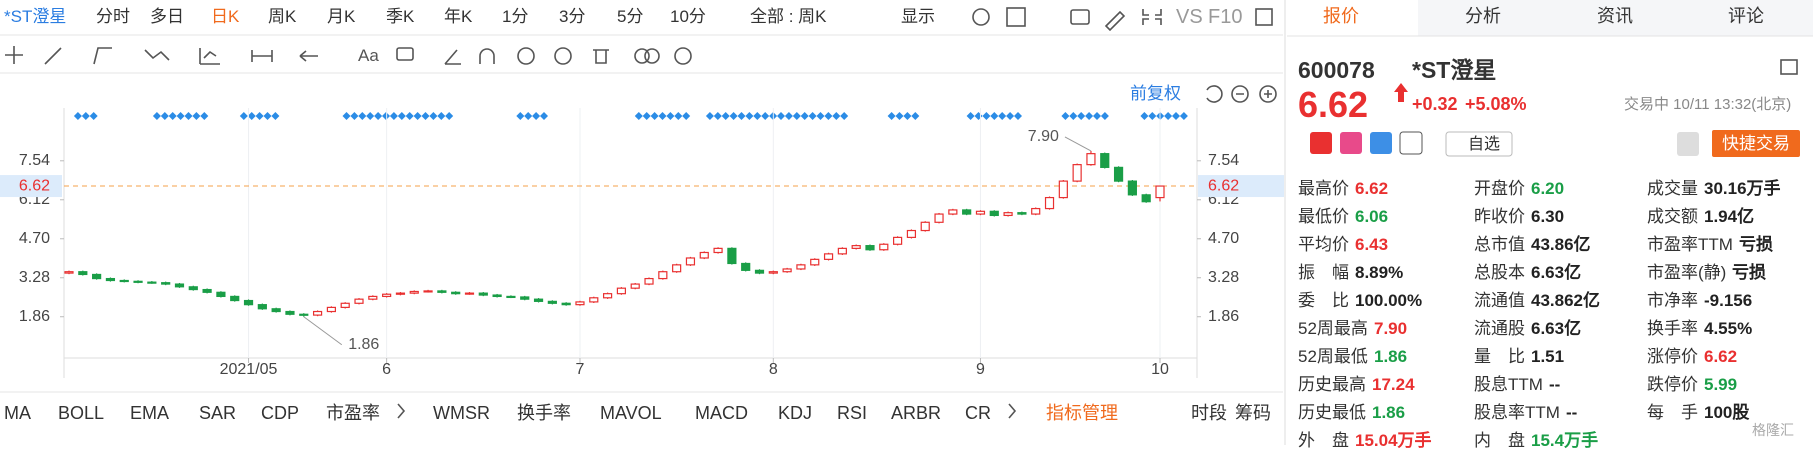 This screenshot has width=1813, height=451. I want to click on adjust-mode: 前复权, so click(1155, 93).